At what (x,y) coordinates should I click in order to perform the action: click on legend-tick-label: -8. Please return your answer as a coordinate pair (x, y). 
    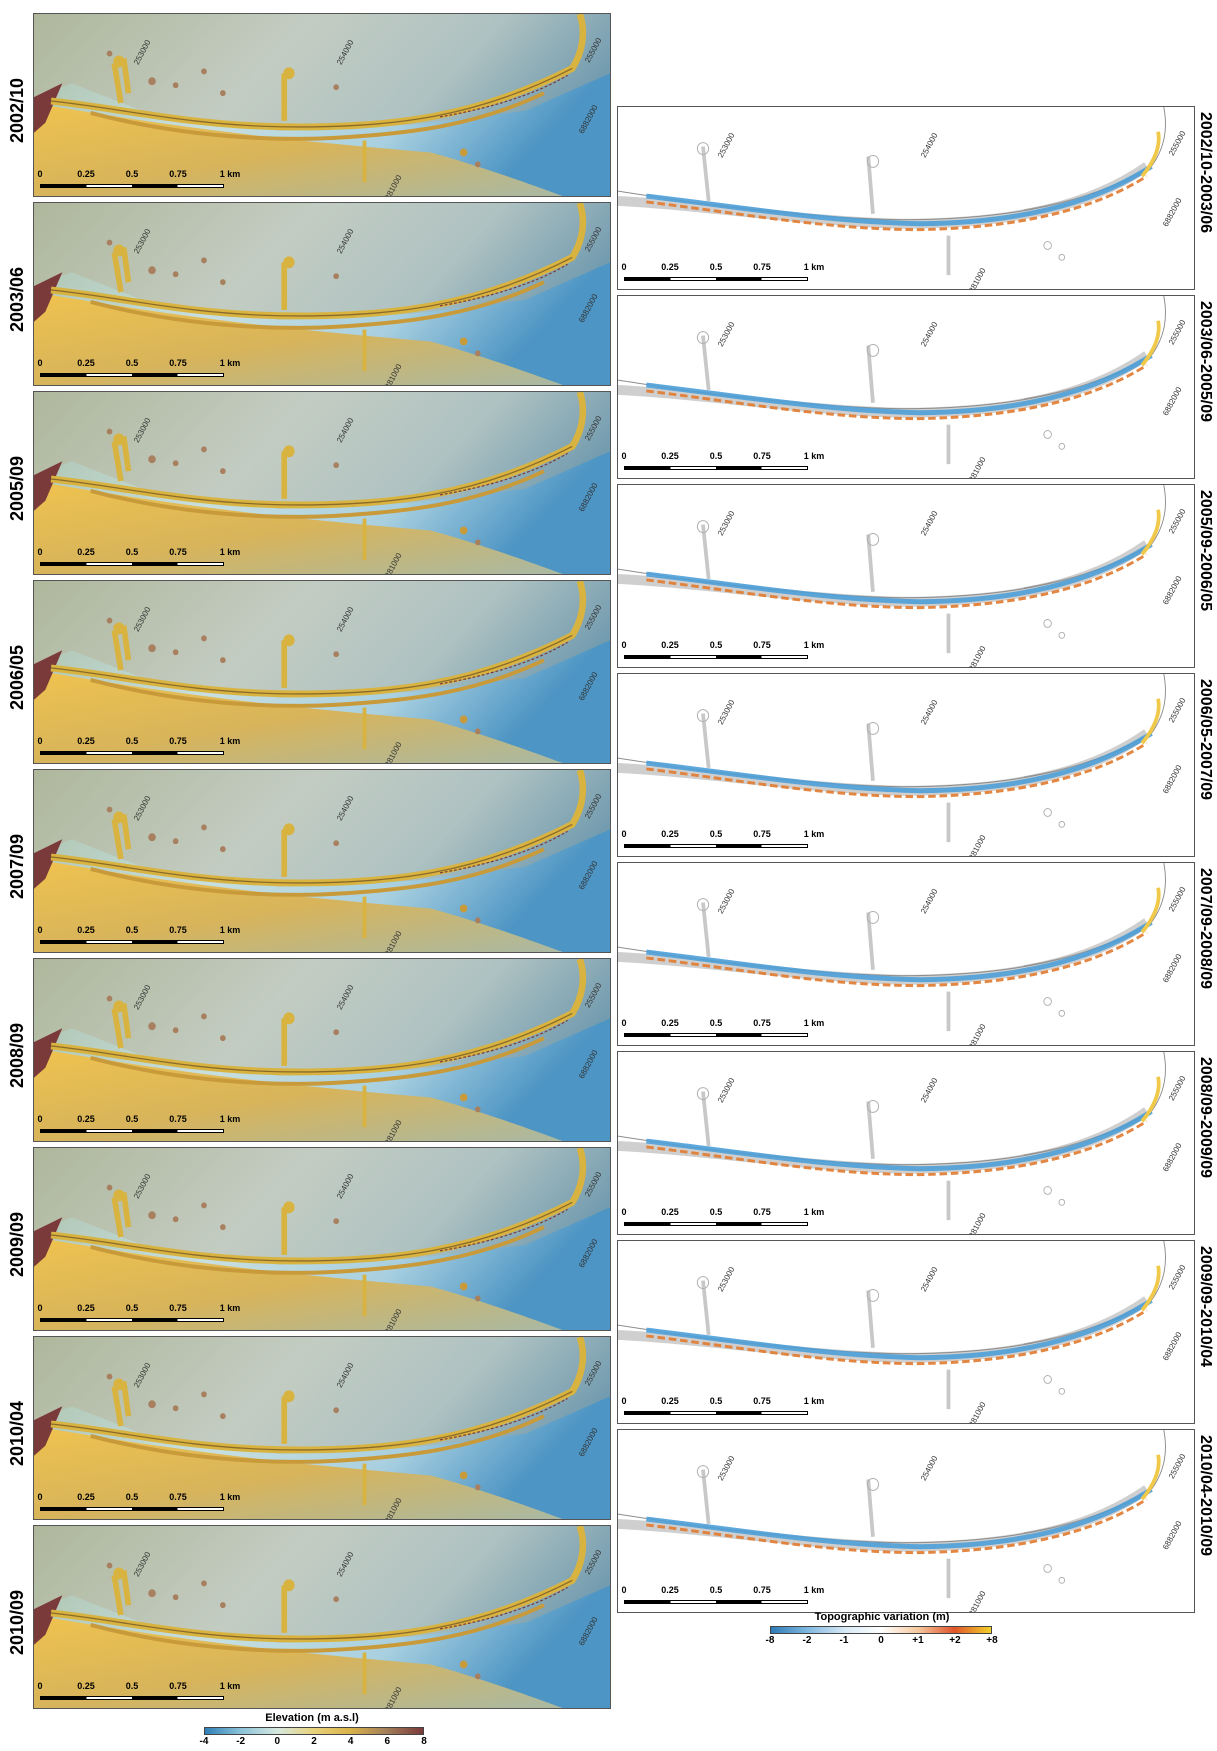
    Looking at the image, I should click on (770, 1640).